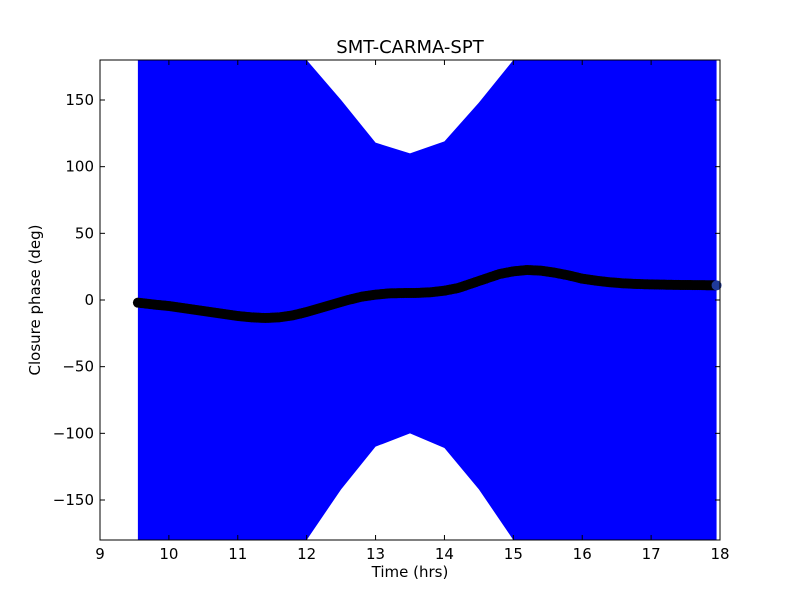 Image resolution: width=800 pixels, height=600 pixels. I want to click on y-tick-label: −50, so click(78, 367).